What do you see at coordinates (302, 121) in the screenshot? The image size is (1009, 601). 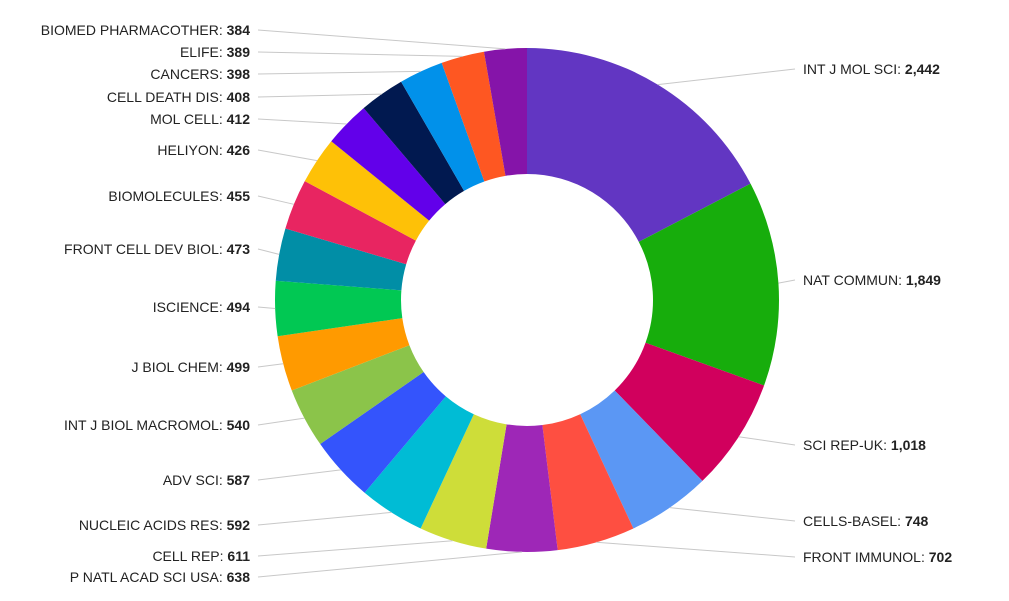 I see `leader-line-mol-cell` at bounding box center [302, 121].